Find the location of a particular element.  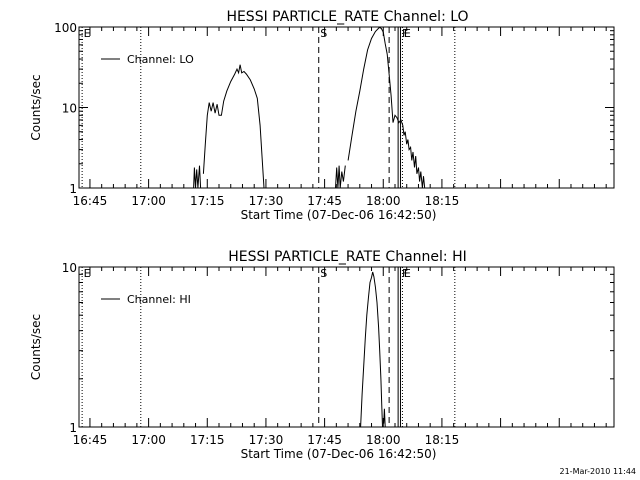

timestamp: 21-Mar-2010 11:44 is located at coordinates (598, 471).